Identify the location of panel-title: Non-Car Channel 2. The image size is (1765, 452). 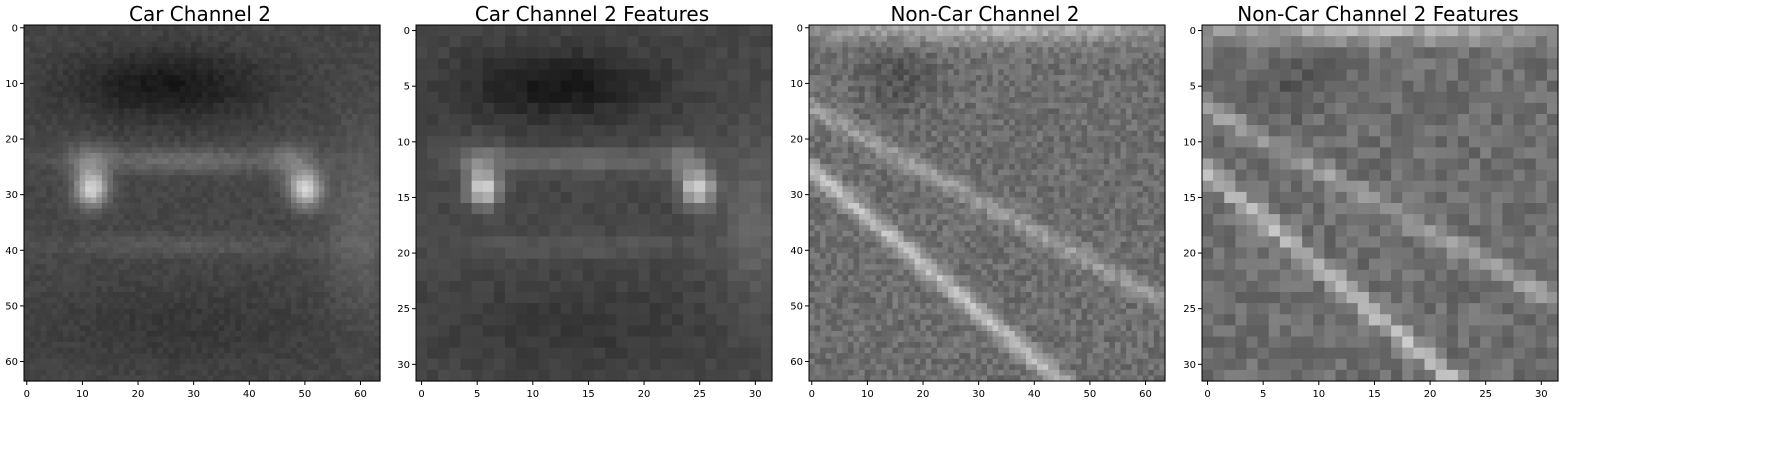
(985, 14).